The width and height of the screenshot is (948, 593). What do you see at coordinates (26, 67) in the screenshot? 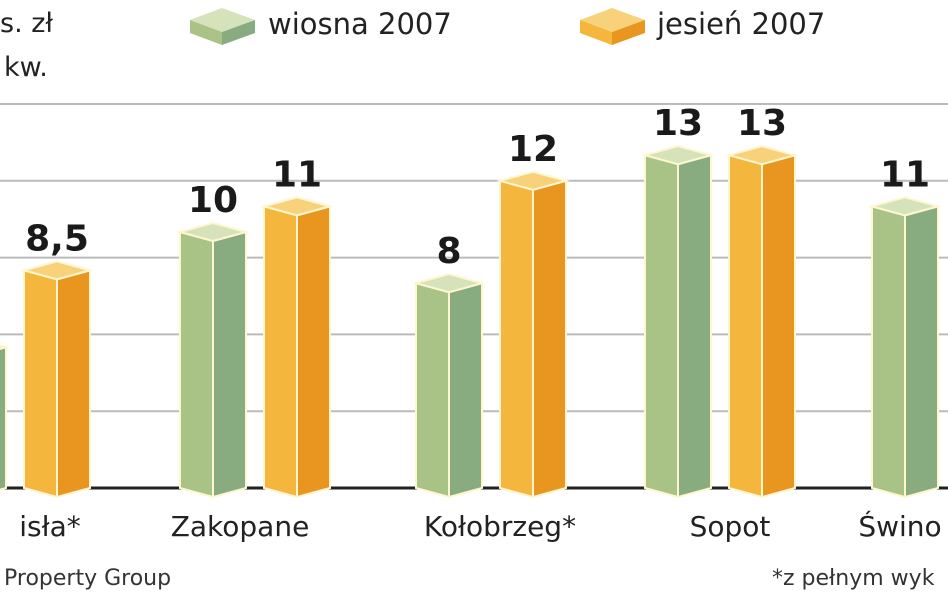
I see `y-axis-label-line2: kw.` at bounding box center [26, 67].